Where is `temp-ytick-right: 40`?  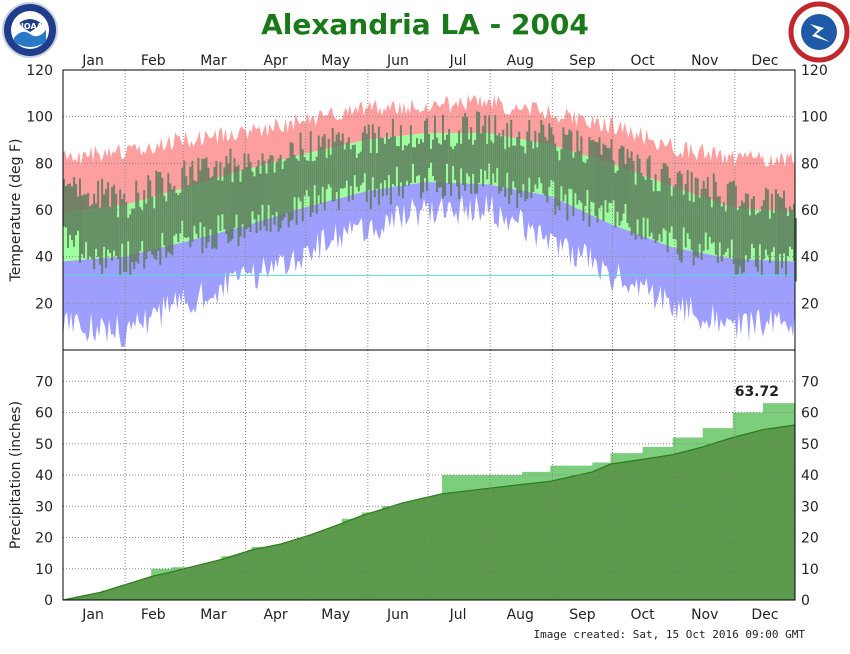 temp-ytick-right: 40 is located at coordinates (810, 258).